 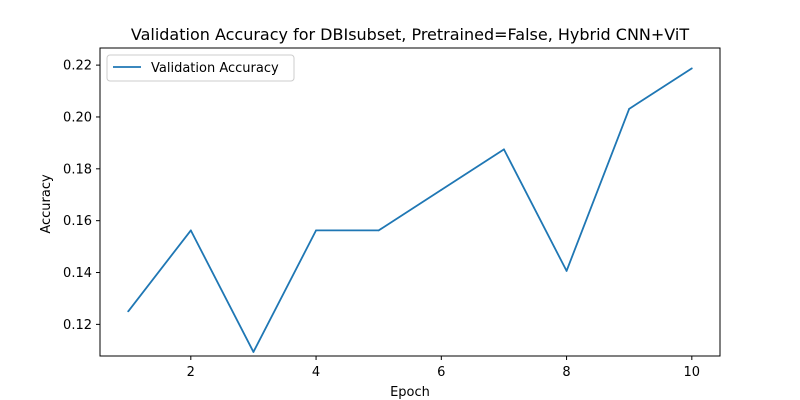 I want to click on y-tick-label: 0.14, so click(x=77, y=273).